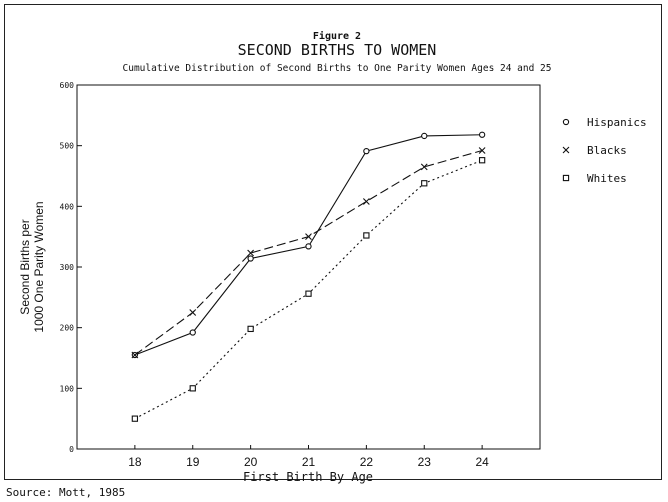 This screenshot has width=668, height=502. I want to click on y-tick-label: 200, so click(67, 328).